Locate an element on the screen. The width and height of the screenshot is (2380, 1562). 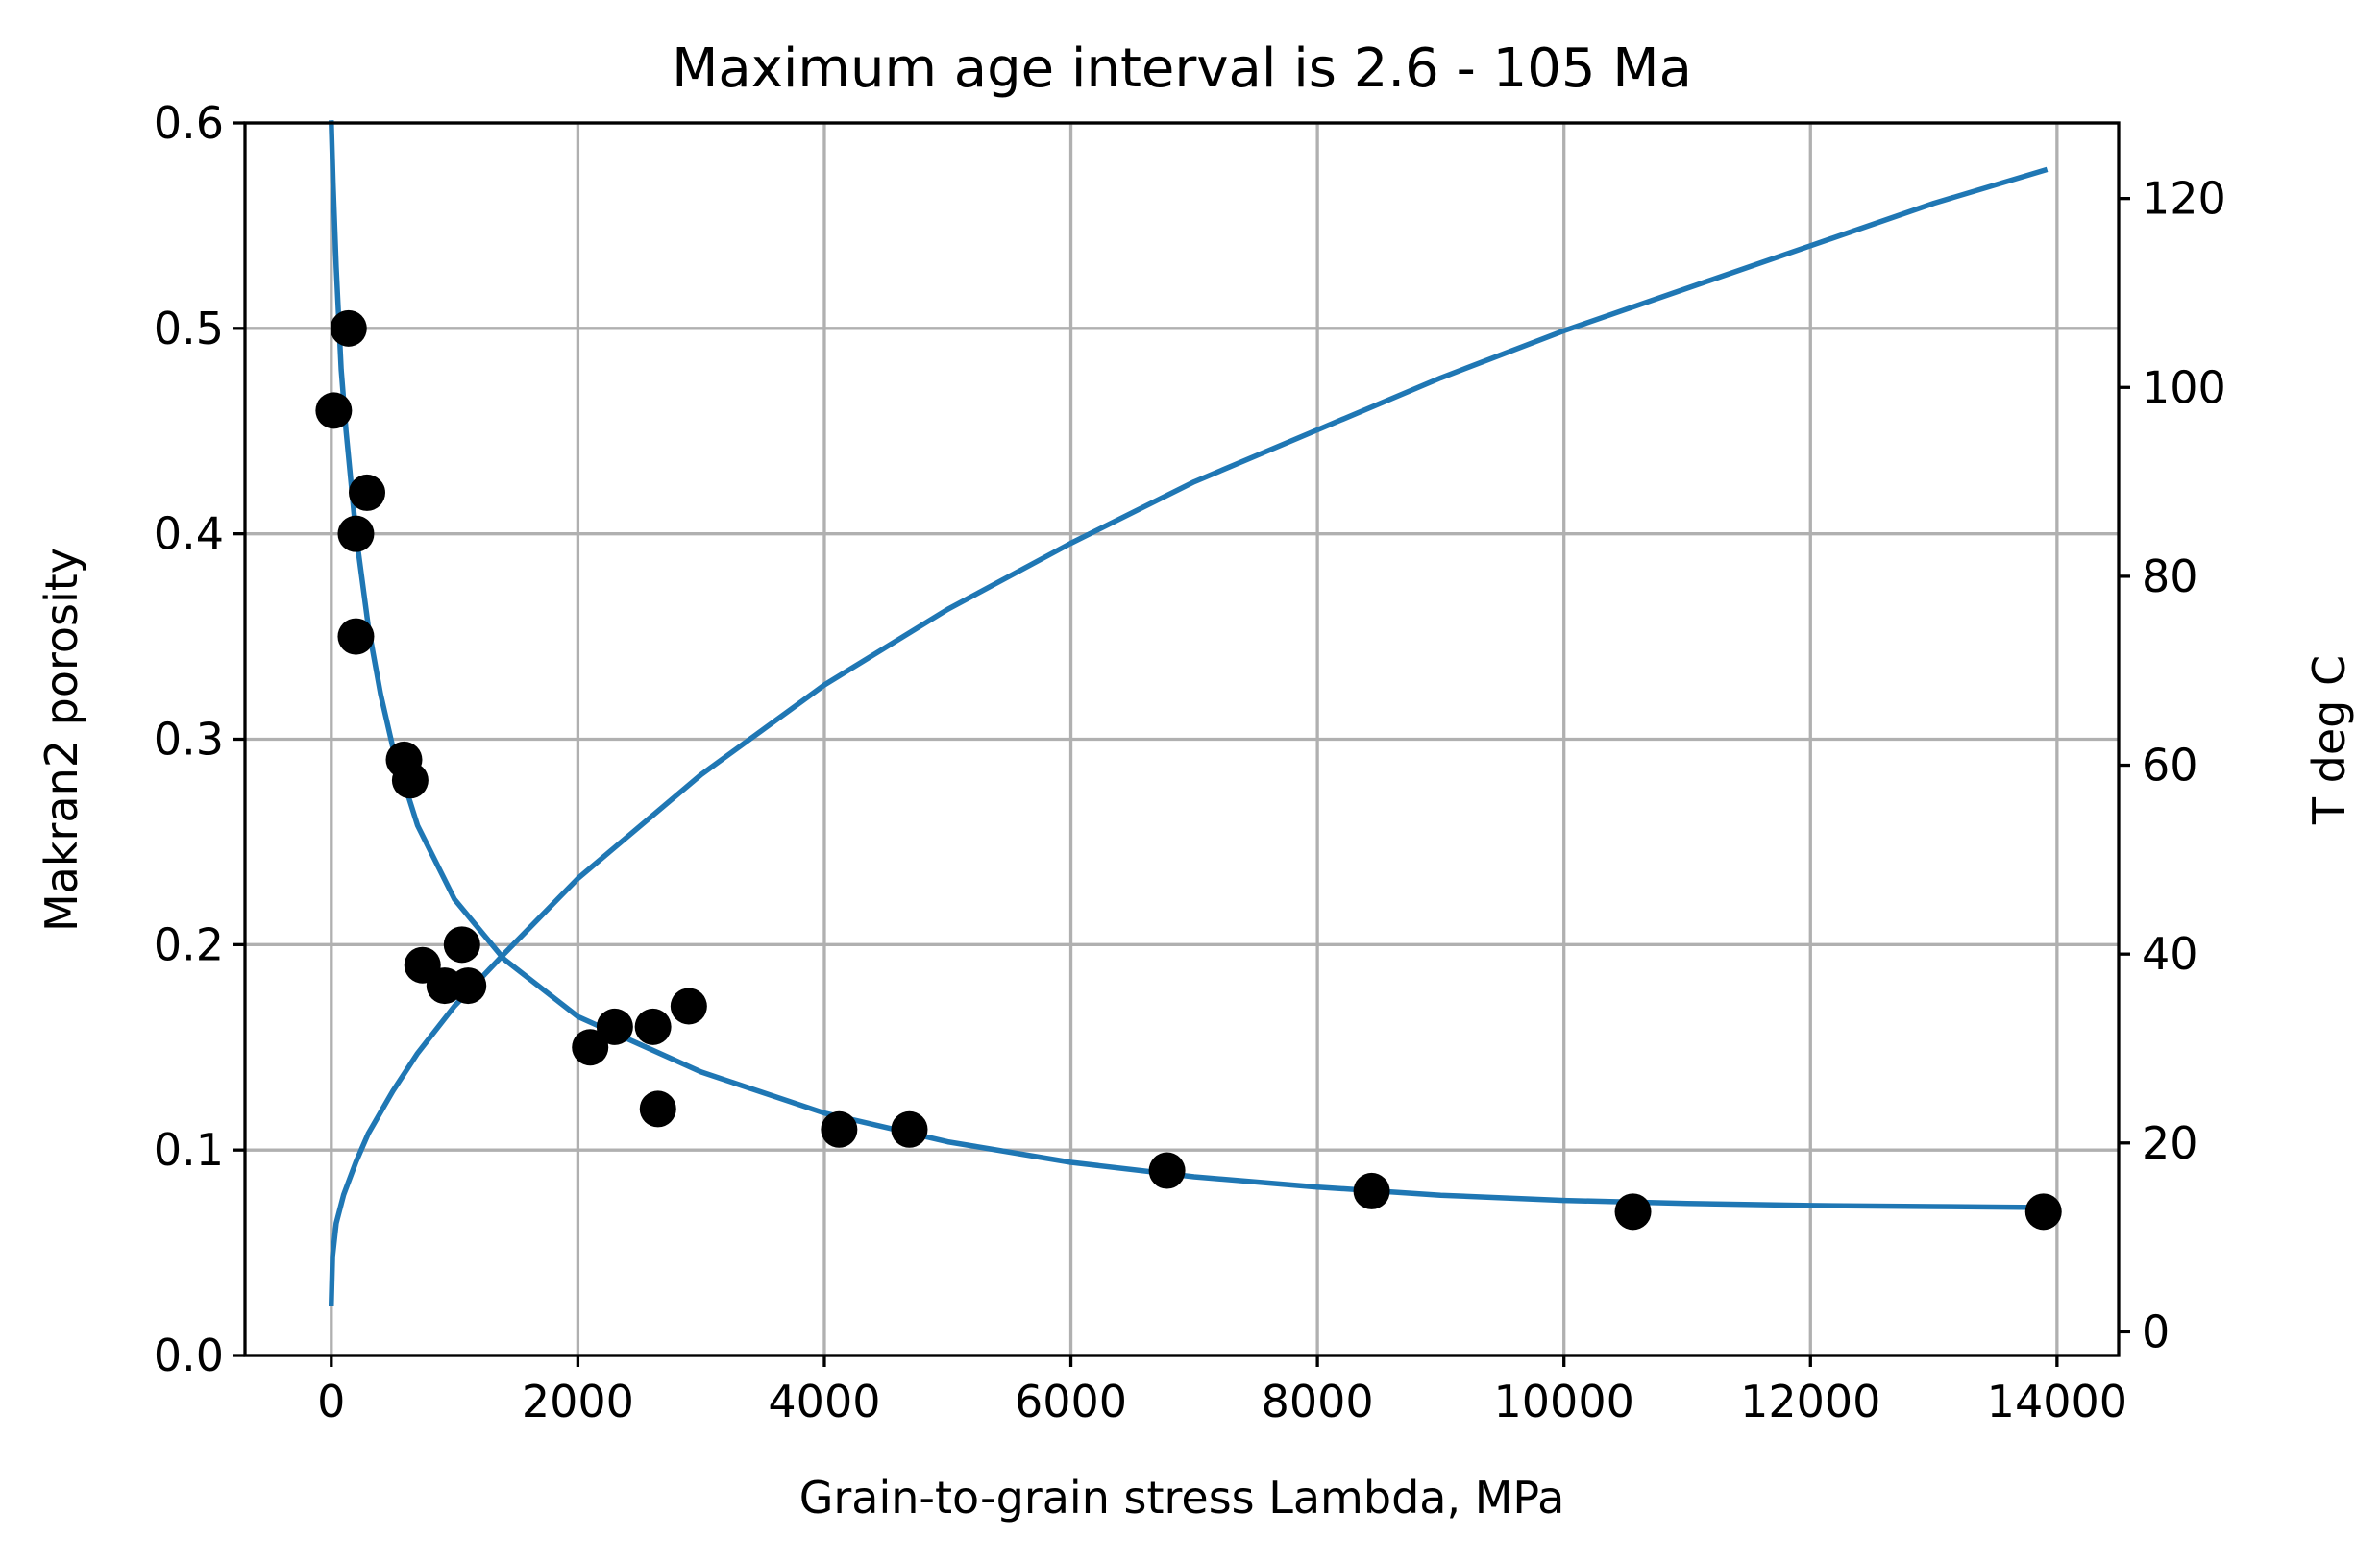
chart-title: Maximum age interval is 2.6 - 105 Ma is located at coordinates (1182, 68).